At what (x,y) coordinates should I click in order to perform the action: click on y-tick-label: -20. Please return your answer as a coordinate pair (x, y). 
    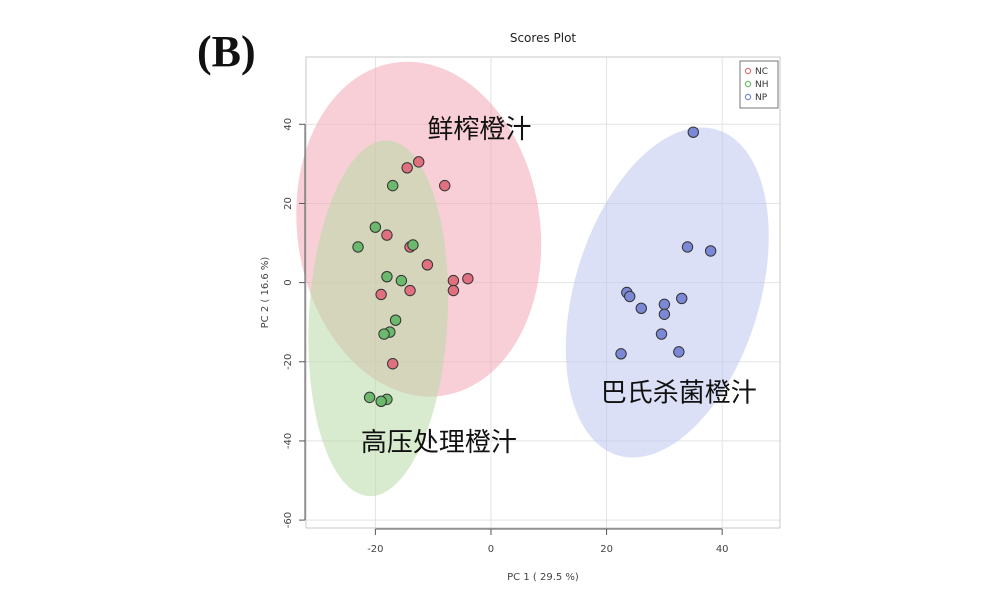
    Looking at the image, I should click on (288, 362).